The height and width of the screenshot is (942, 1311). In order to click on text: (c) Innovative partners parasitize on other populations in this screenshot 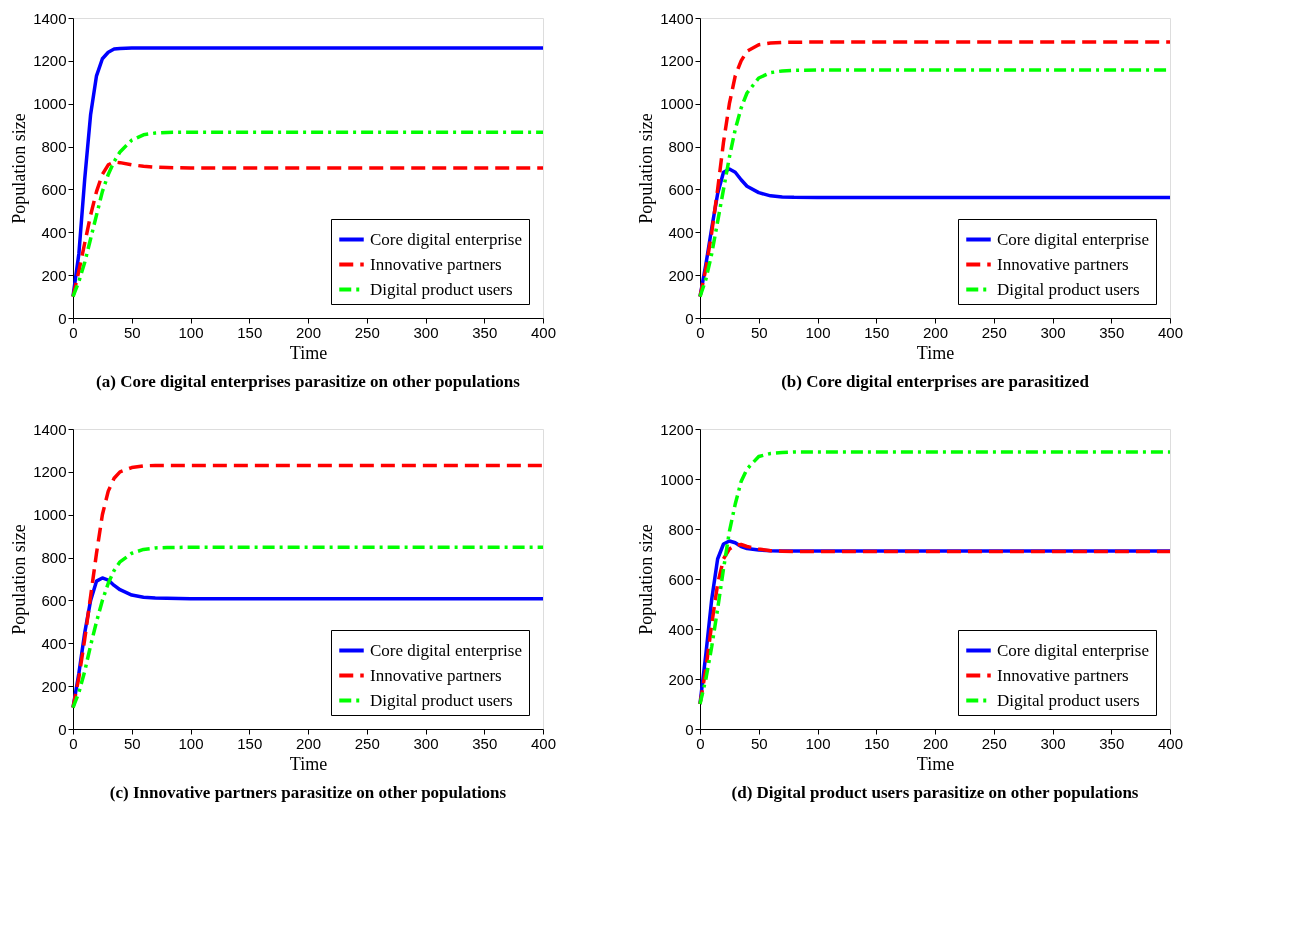, I will do `click(308, 792)`.